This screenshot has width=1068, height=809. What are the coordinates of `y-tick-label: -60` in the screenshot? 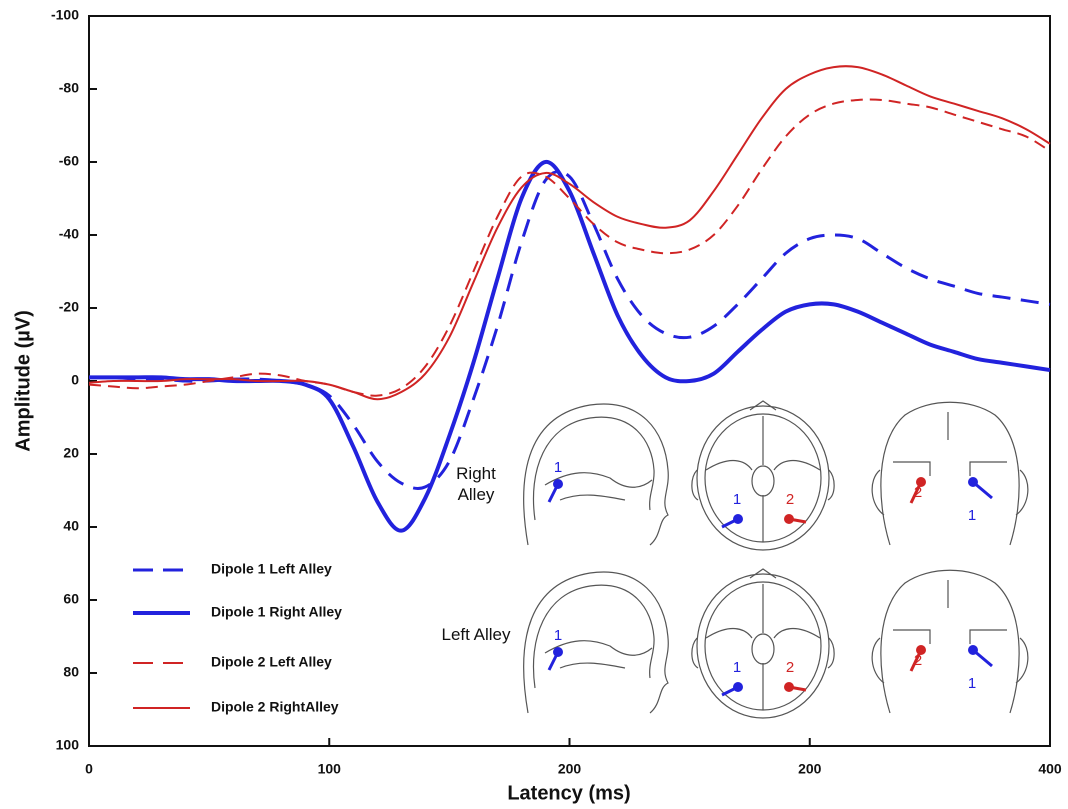 It's located at (69, 161).